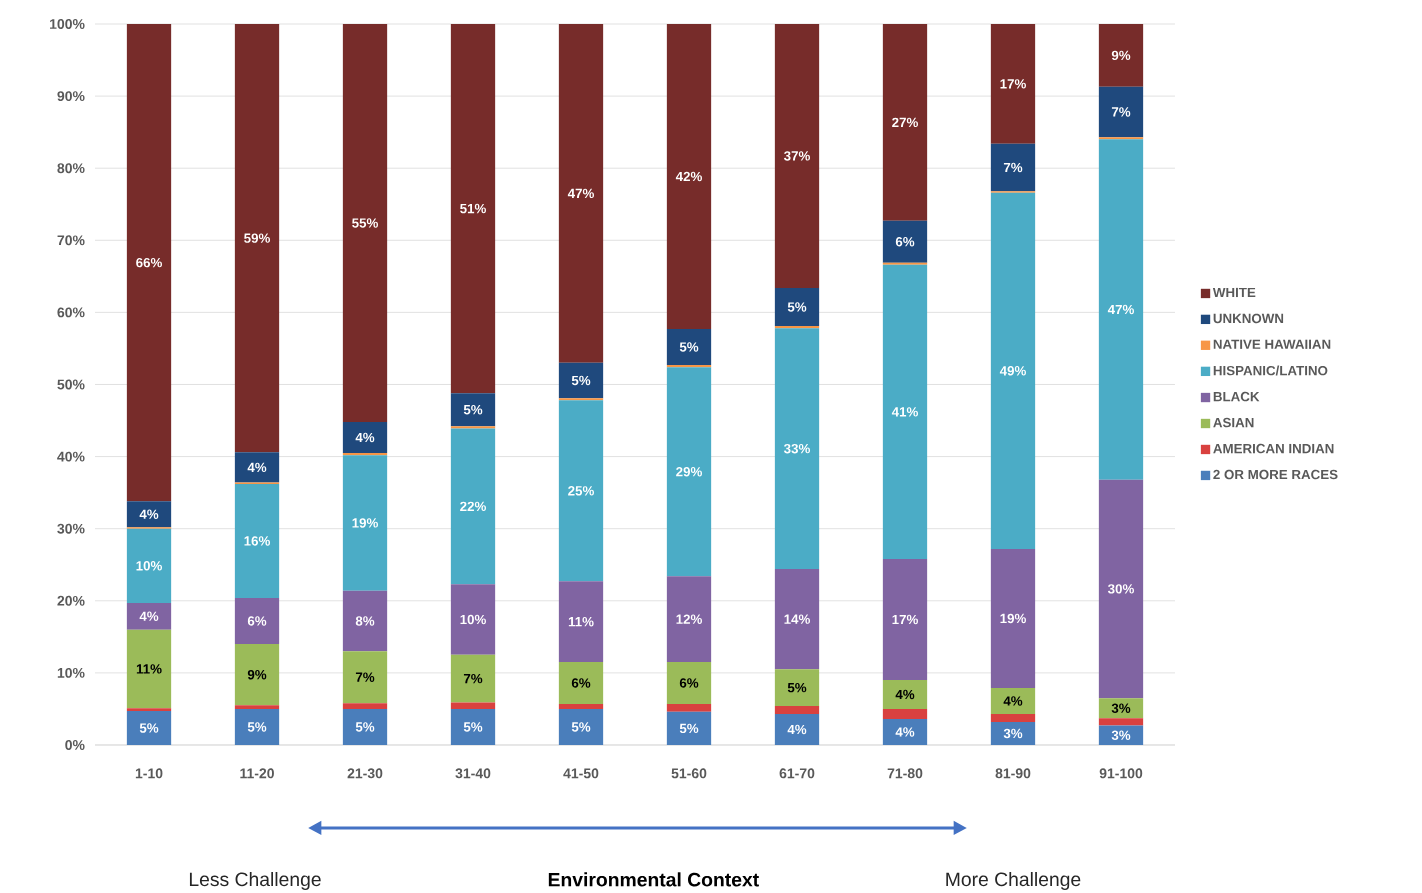 This screenshot has width=1422, height=893. What do you see at coordinates (1233, 422) in the screenshot?
I see `legend-label: ASIAN` at bounding box center [1233, 422].